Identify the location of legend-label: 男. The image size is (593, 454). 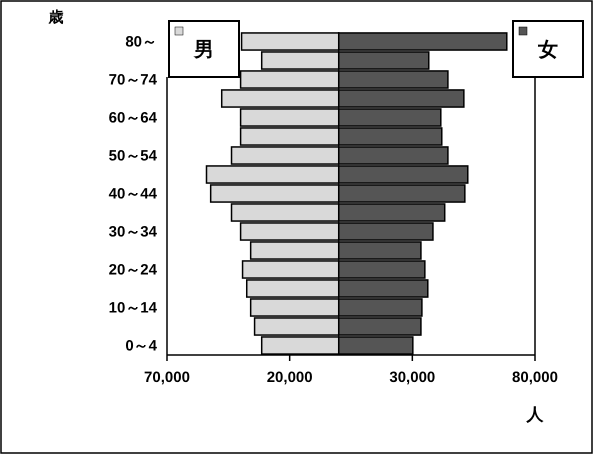
(203, 50).